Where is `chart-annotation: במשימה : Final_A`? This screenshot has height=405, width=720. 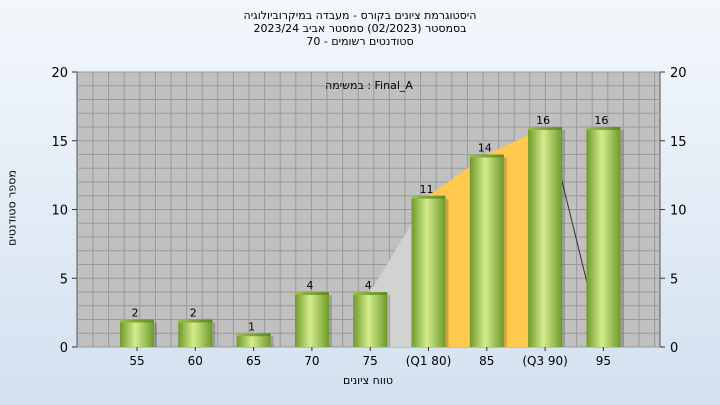
chart-annotation: במשימה : Final_A is located at coordinates (369, 85).